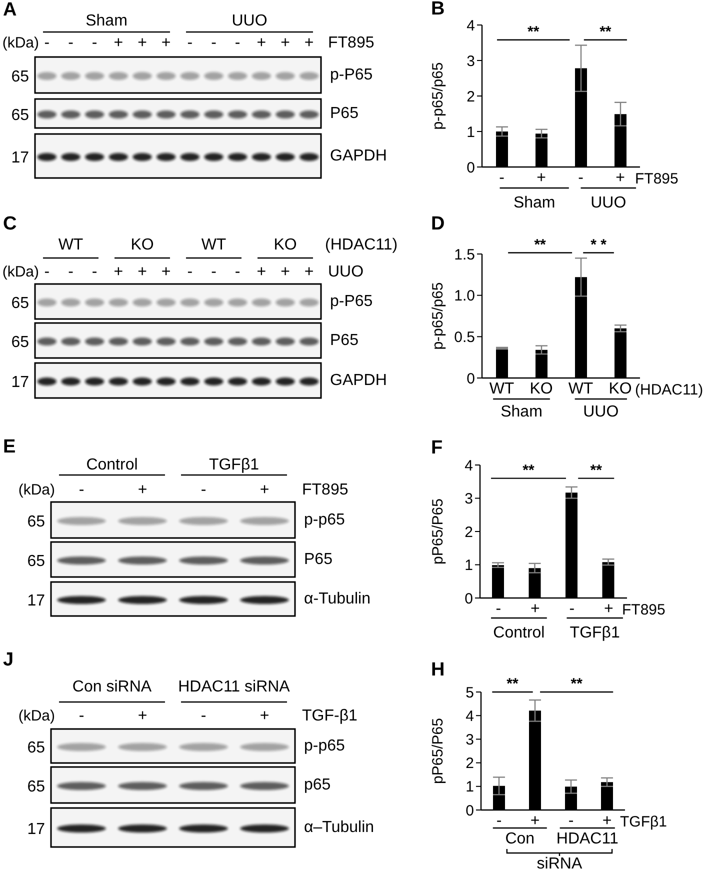 Image resolution: width=708 pixels, height=871 pixels. Describe the element at coordinates (438, 224) in the screenshot. I see `chart-title: D` at that location.